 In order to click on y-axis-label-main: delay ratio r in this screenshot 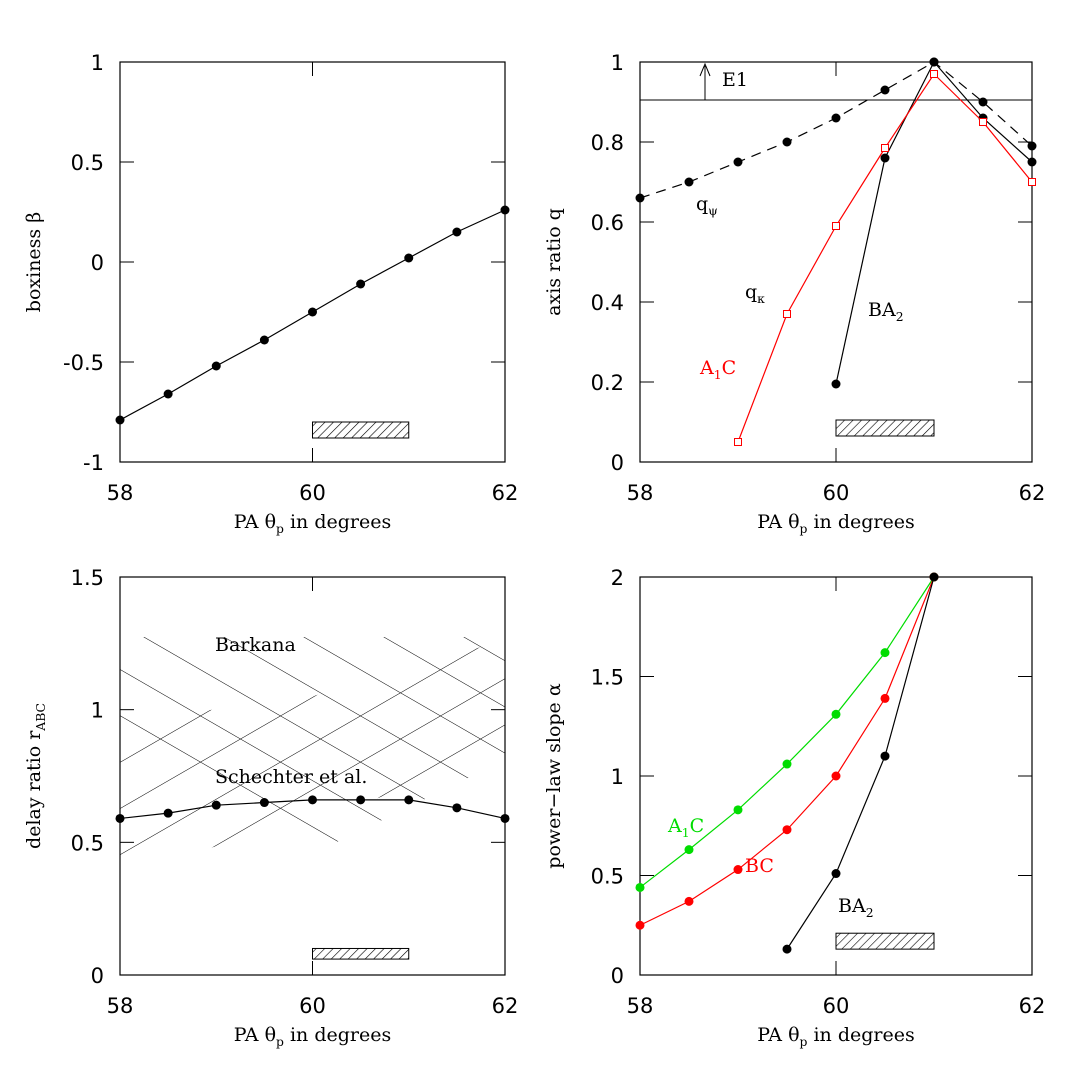, I will do `click(34, 789)`.